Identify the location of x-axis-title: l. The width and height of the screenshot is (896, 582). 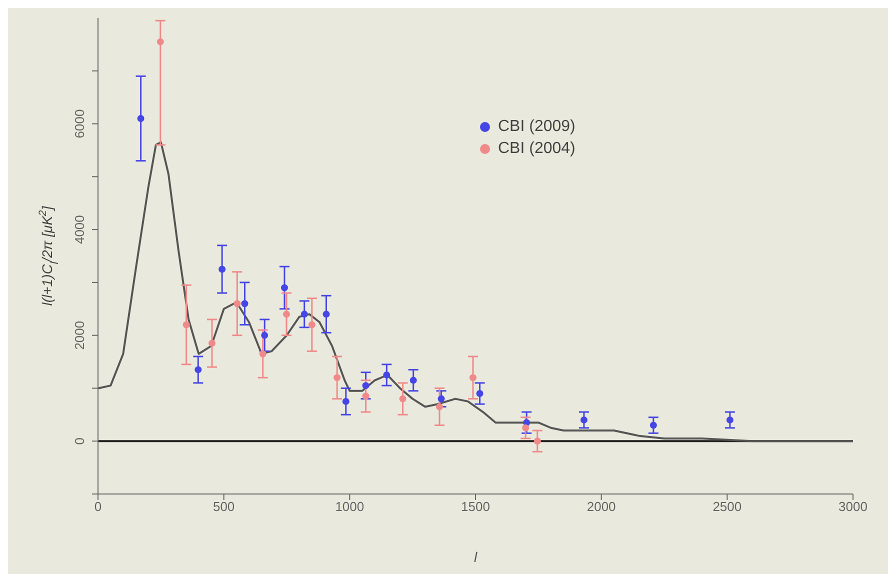
(476, 557).